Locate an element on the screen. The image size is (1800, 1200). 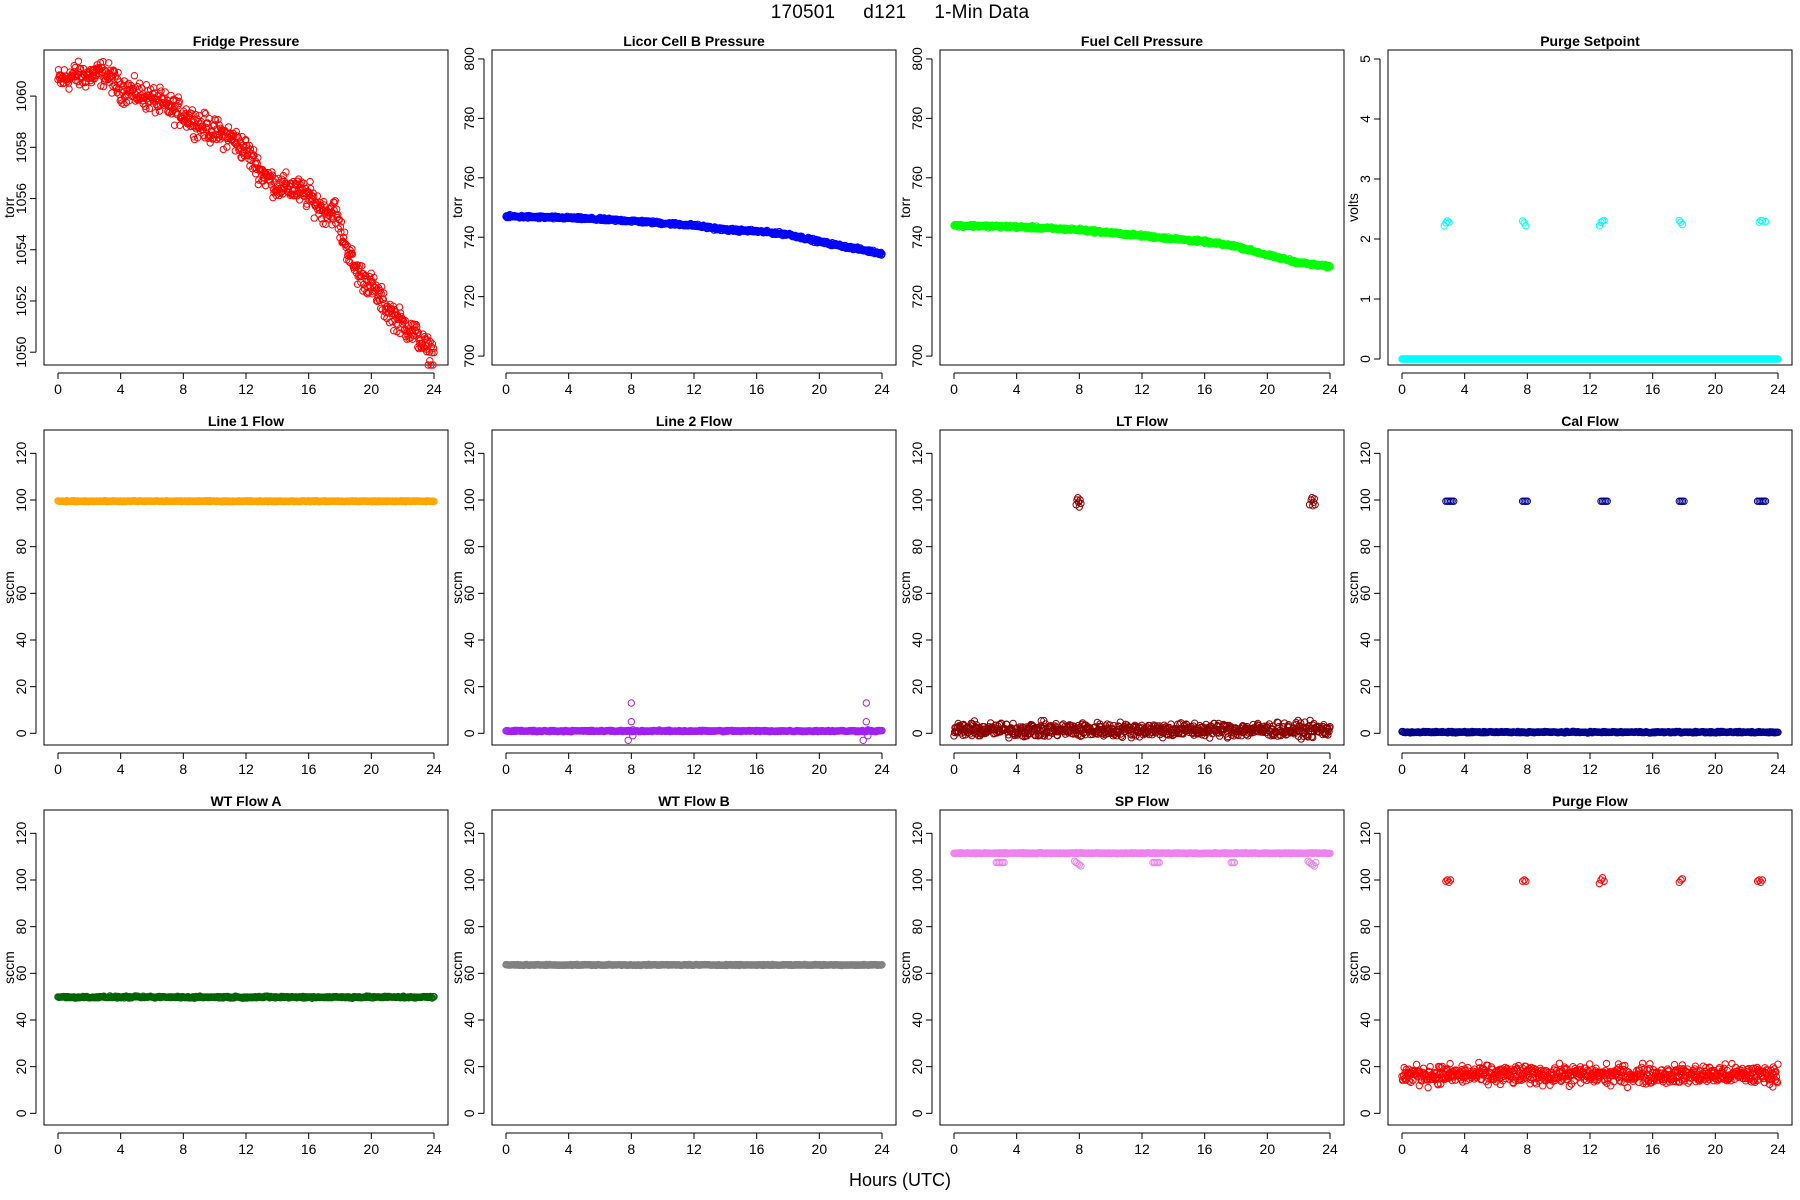
y-tick-label: 720 is located at coordinates (469, 297).